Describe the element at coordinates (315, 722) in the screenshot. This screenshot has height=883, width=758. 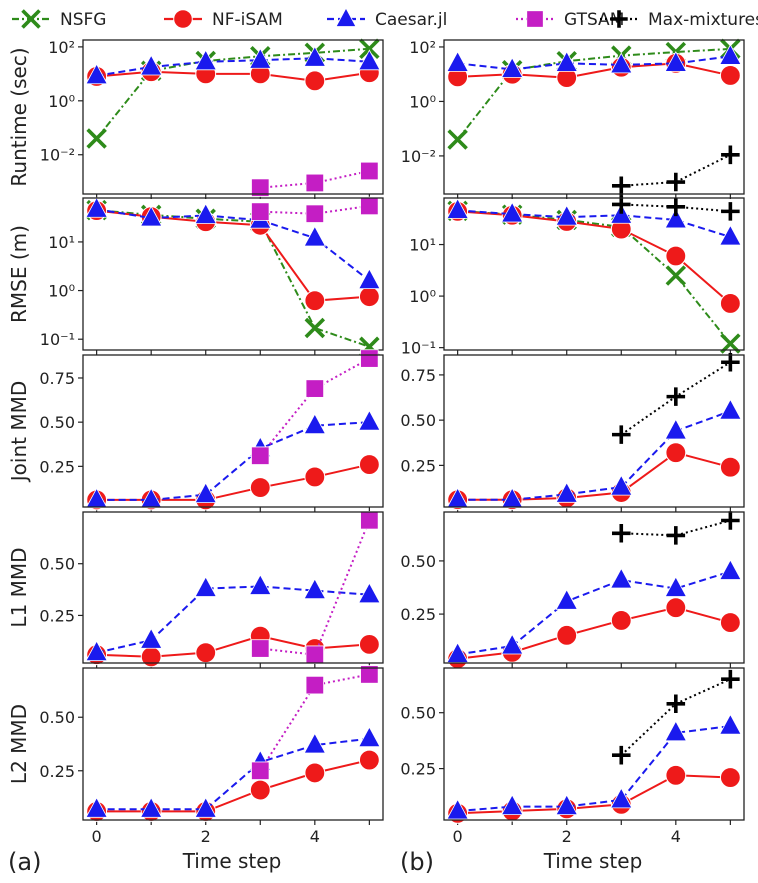
I see `series-gtsam` at that location.